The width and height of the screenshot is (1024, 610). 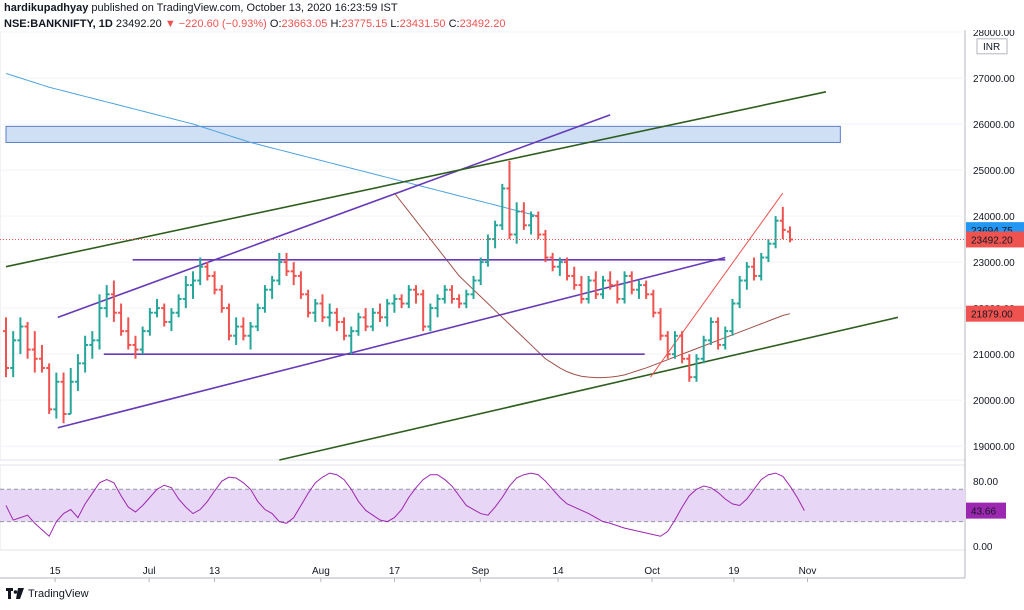 What do you see at coordinates (364, 24) in the screenshot?
I see `high-value: 23775.15` at bounding box center [364, 24].